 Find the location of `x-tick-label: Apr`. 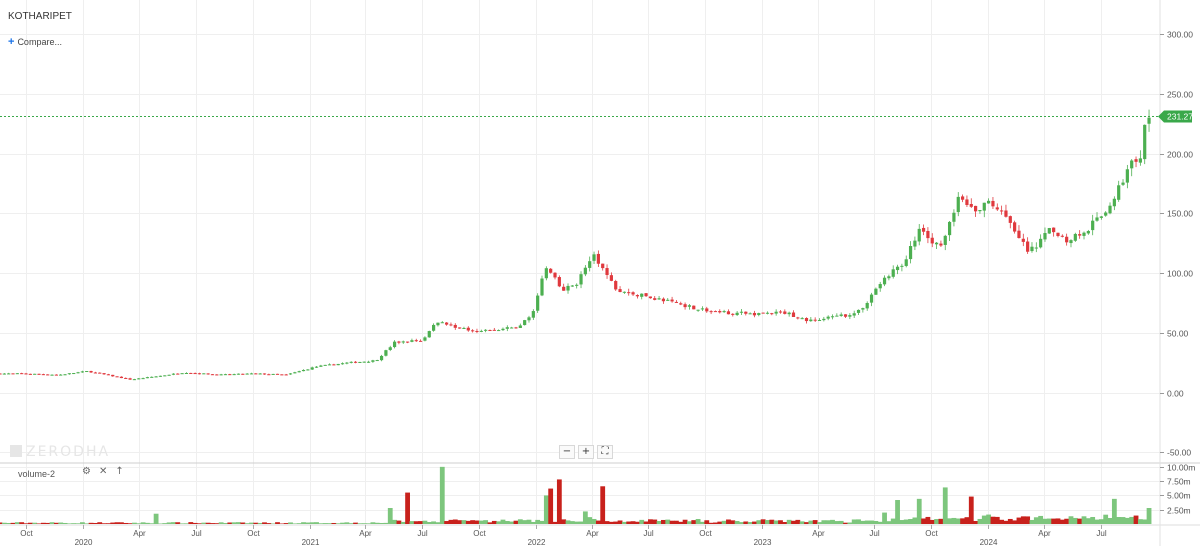

x-tick-label: Apr is located at coordinates (1044, 533).